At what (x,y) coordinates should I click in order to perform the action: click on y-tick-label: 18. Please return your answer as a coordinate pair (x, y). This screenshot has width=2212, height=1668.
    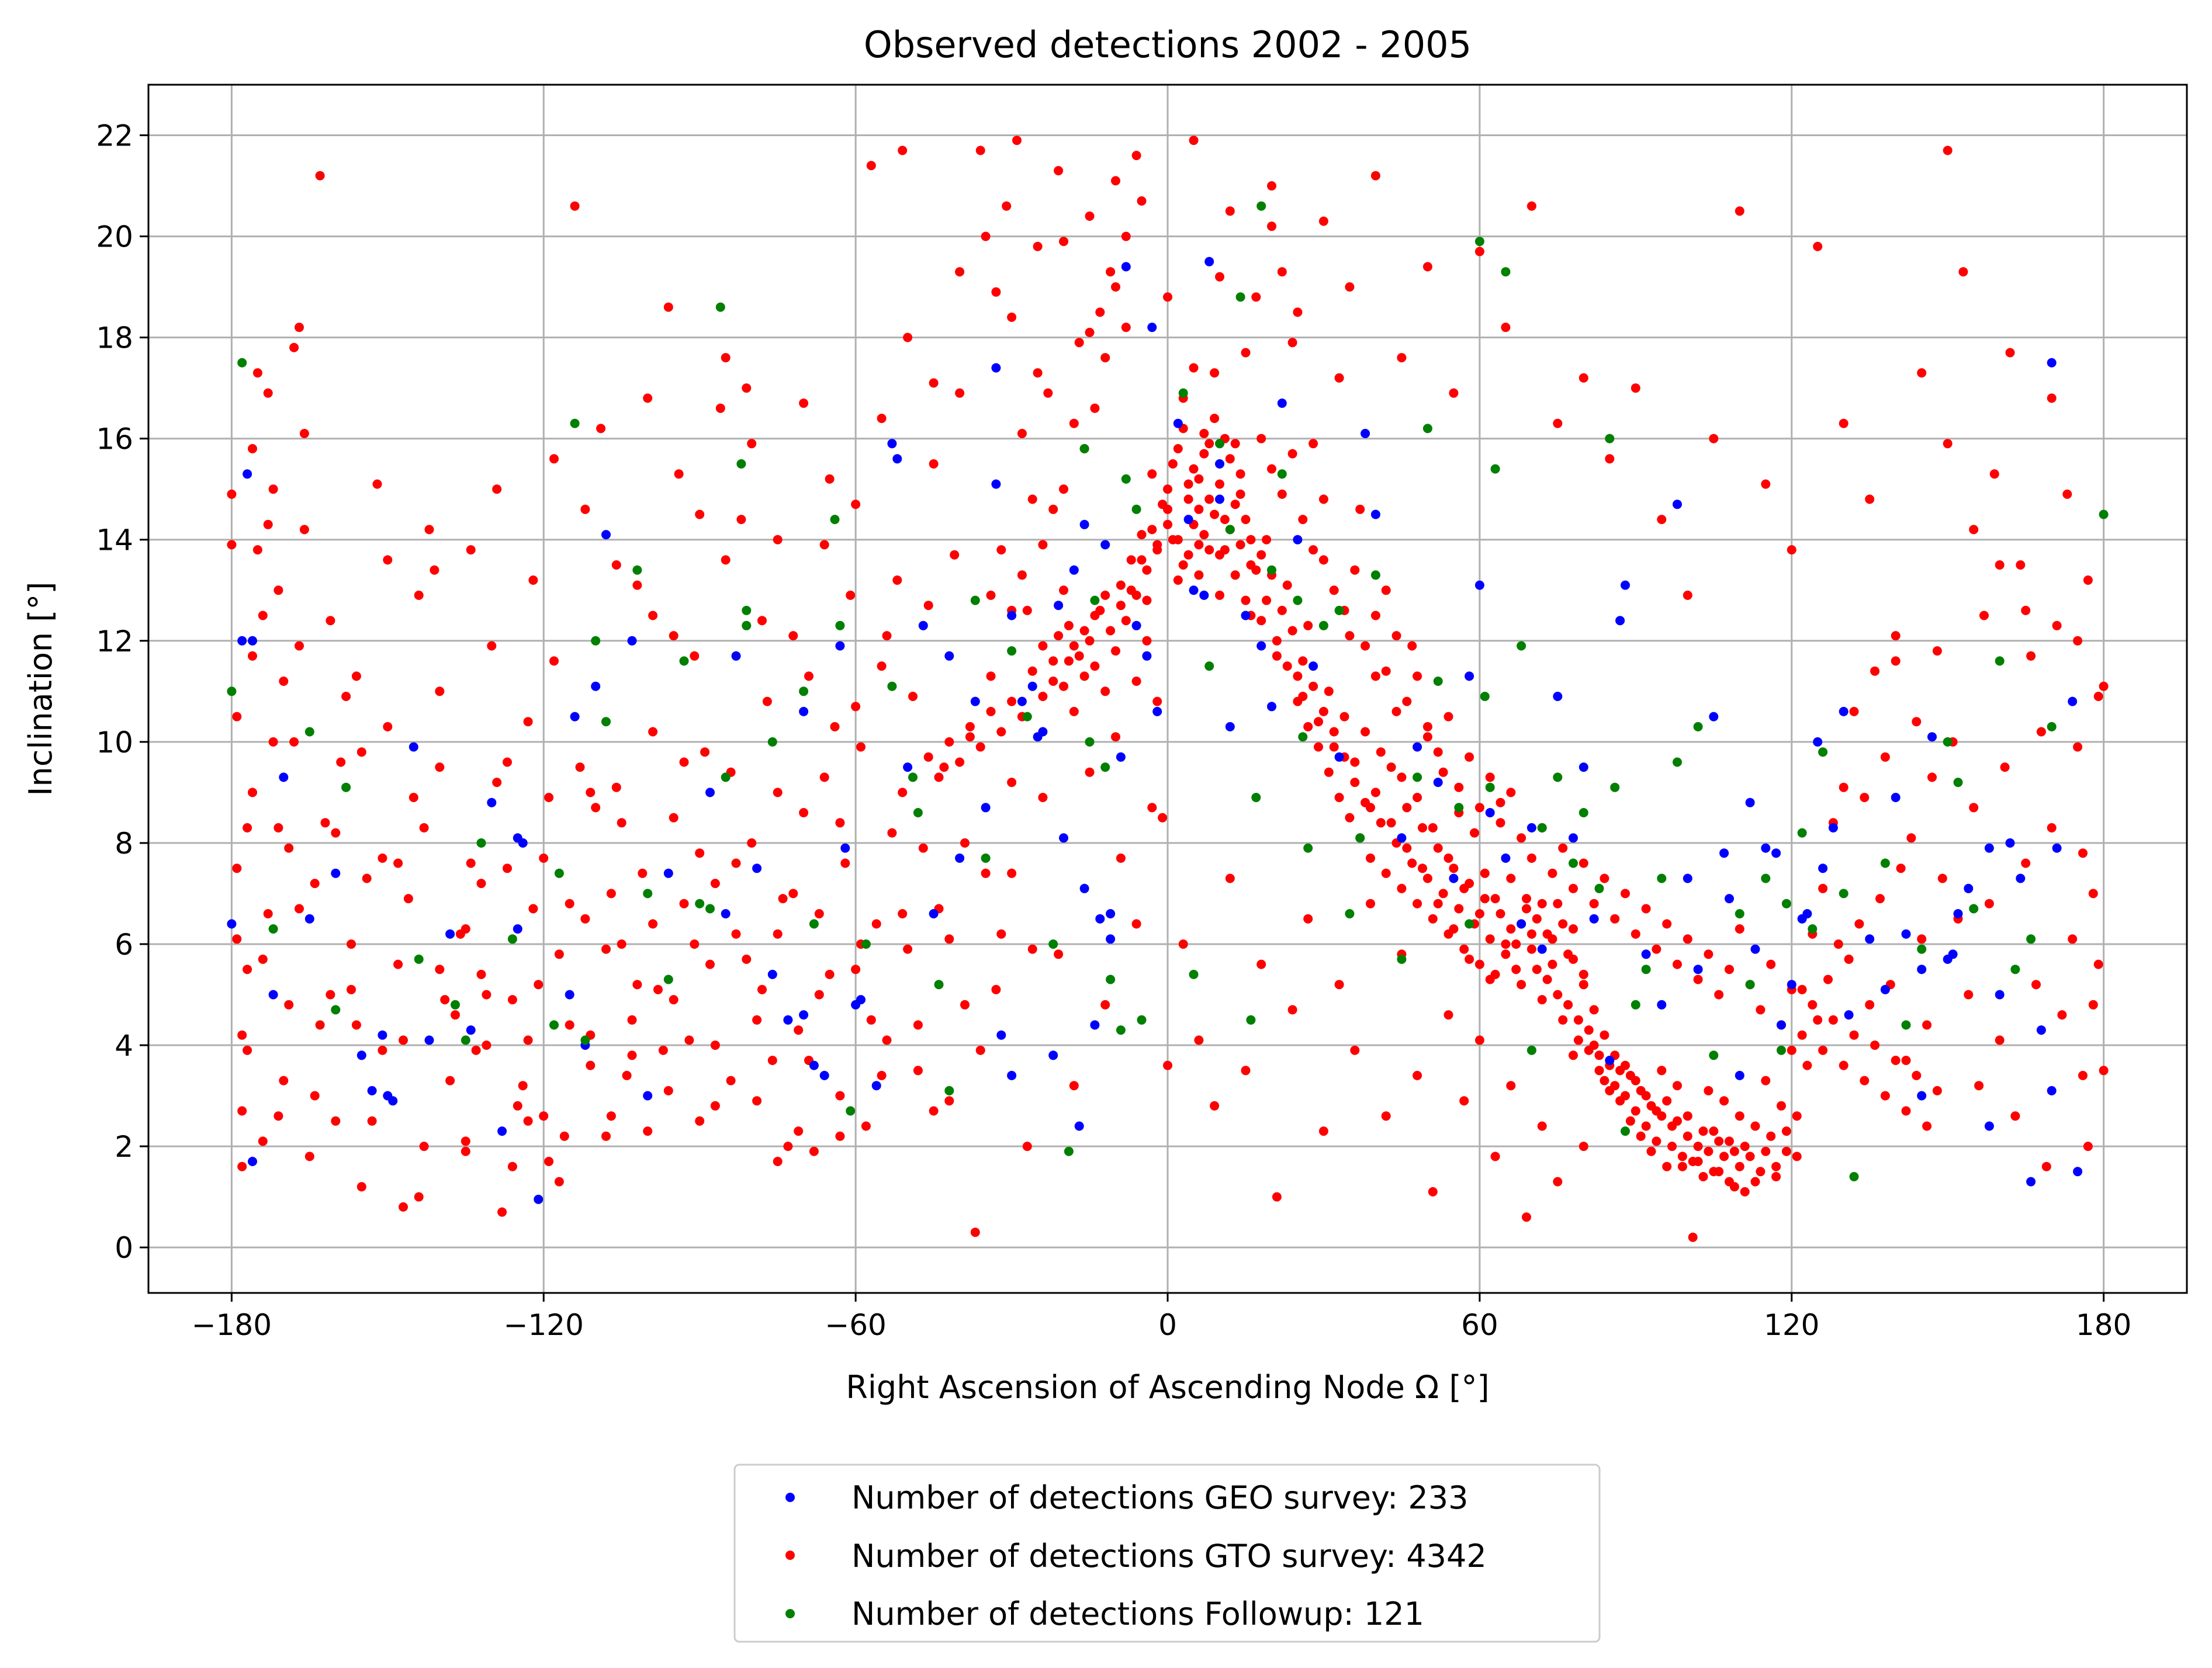
    Looking at the image, I should click on (115, 338).